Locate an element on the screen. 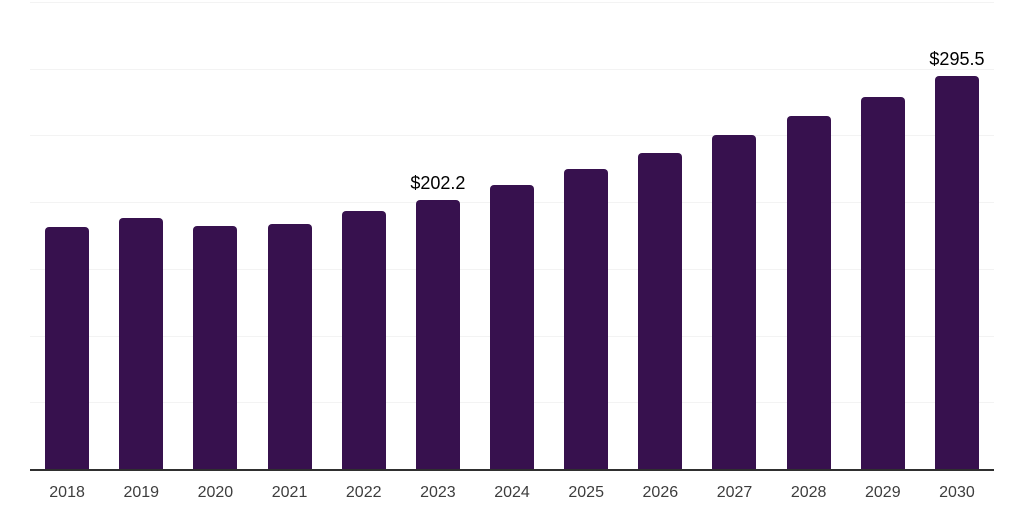 This screenshot has height=512, width=1024. bar-2024 is located at coordinates (512, 327).